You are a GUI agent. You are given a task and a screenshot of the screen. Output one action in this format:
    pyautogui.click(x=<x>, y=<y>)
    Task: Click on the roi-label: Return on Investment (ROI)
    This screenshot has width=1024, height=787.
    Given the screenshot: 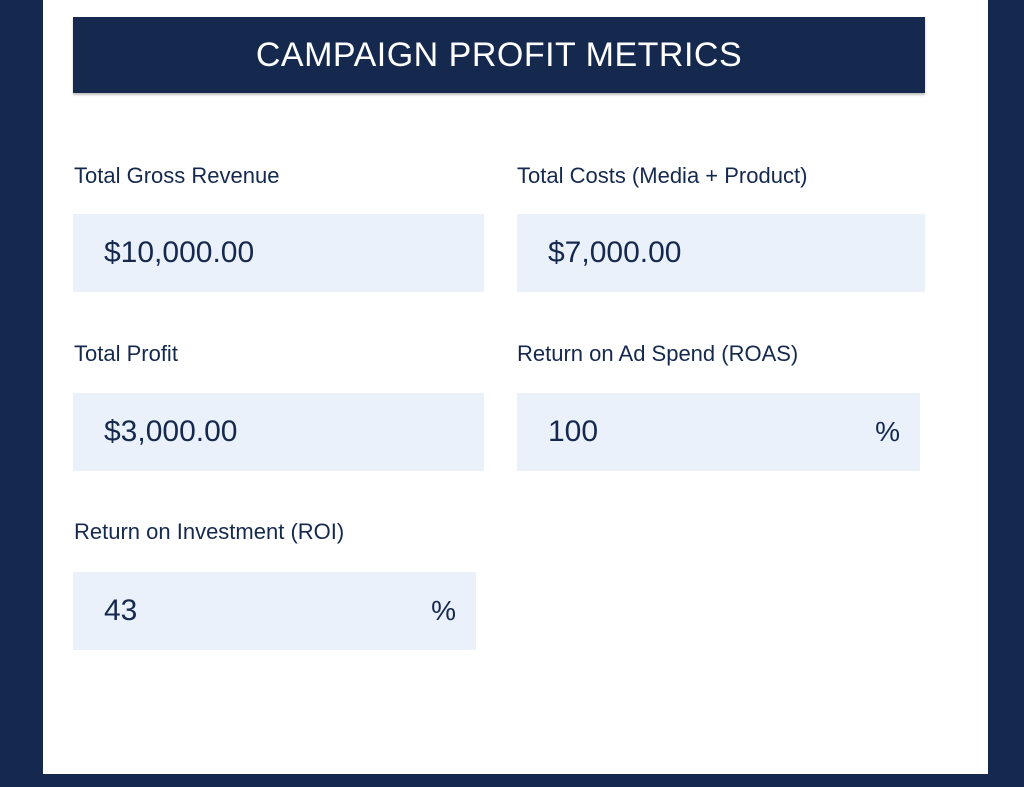 What is the action you would take?
    pyautogui.click(x=209, y=531)
    